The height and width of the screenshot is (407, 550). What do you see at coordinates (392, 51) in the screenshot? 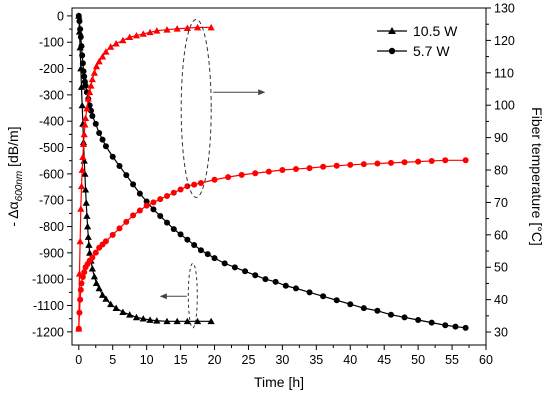
I see `legend-circle-marker` at bounding box center [392, 51].